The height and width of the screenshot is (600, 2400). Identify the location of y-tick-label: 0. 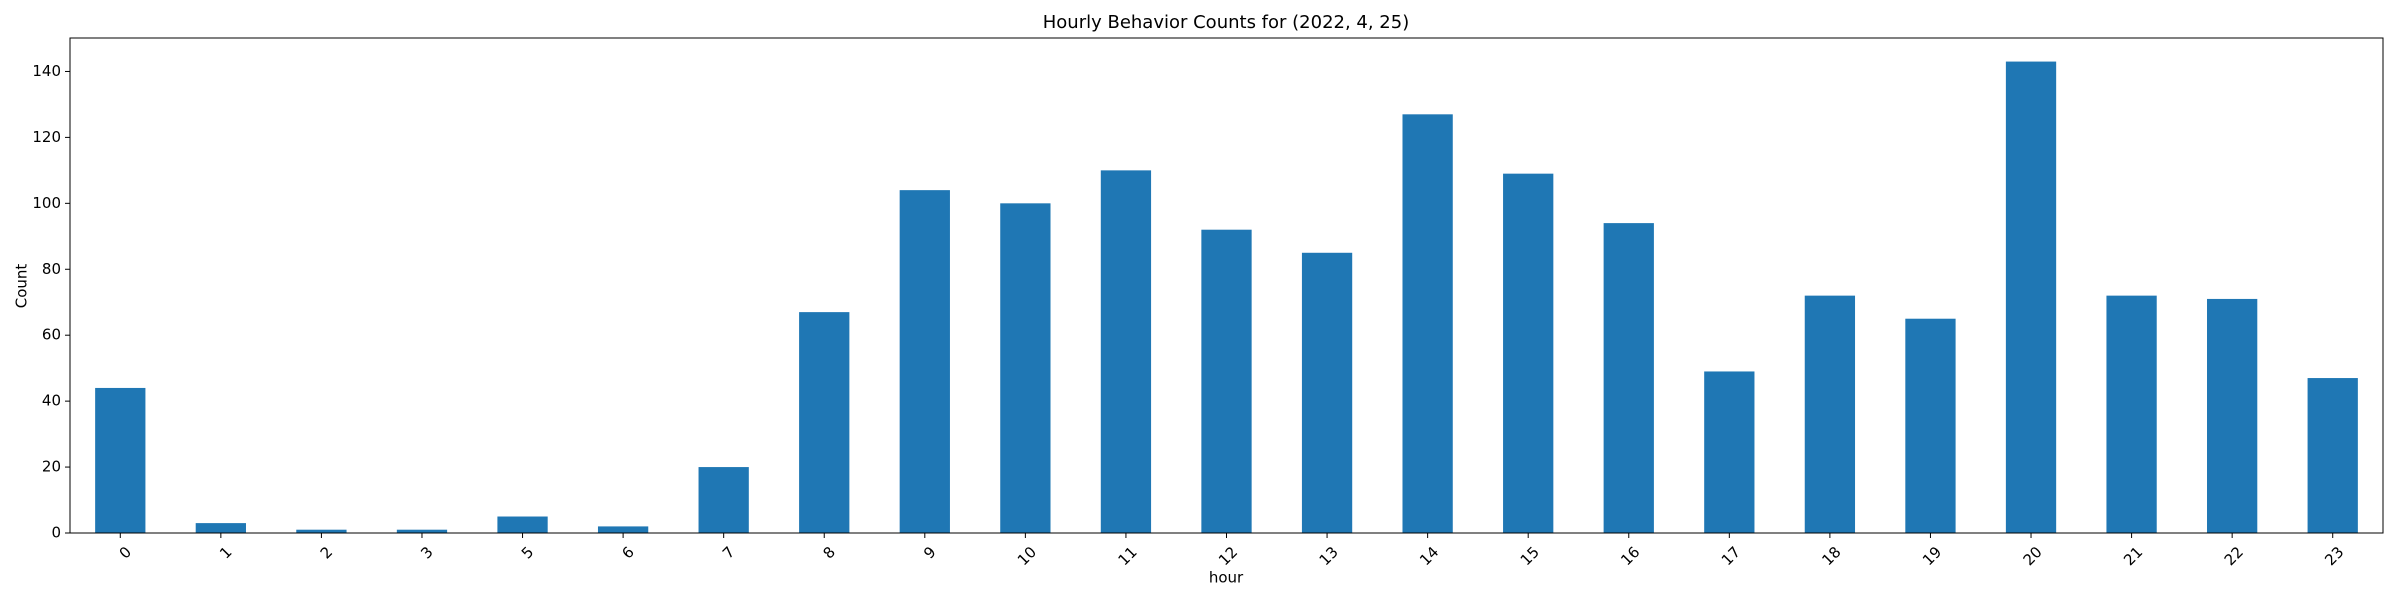
(56, 533).